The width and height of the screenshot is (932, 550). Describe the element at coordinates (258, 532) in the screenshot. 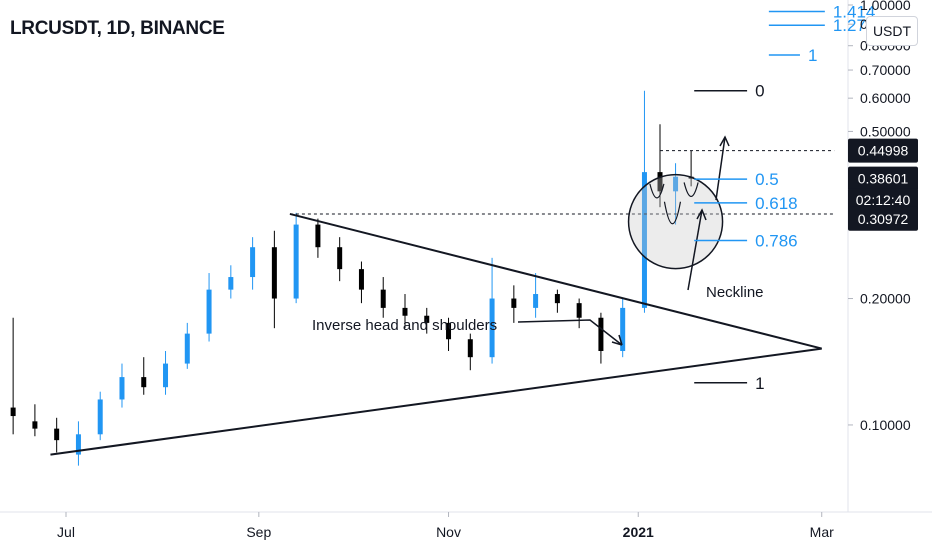

I see `x-tick-label: Sep` at that location.